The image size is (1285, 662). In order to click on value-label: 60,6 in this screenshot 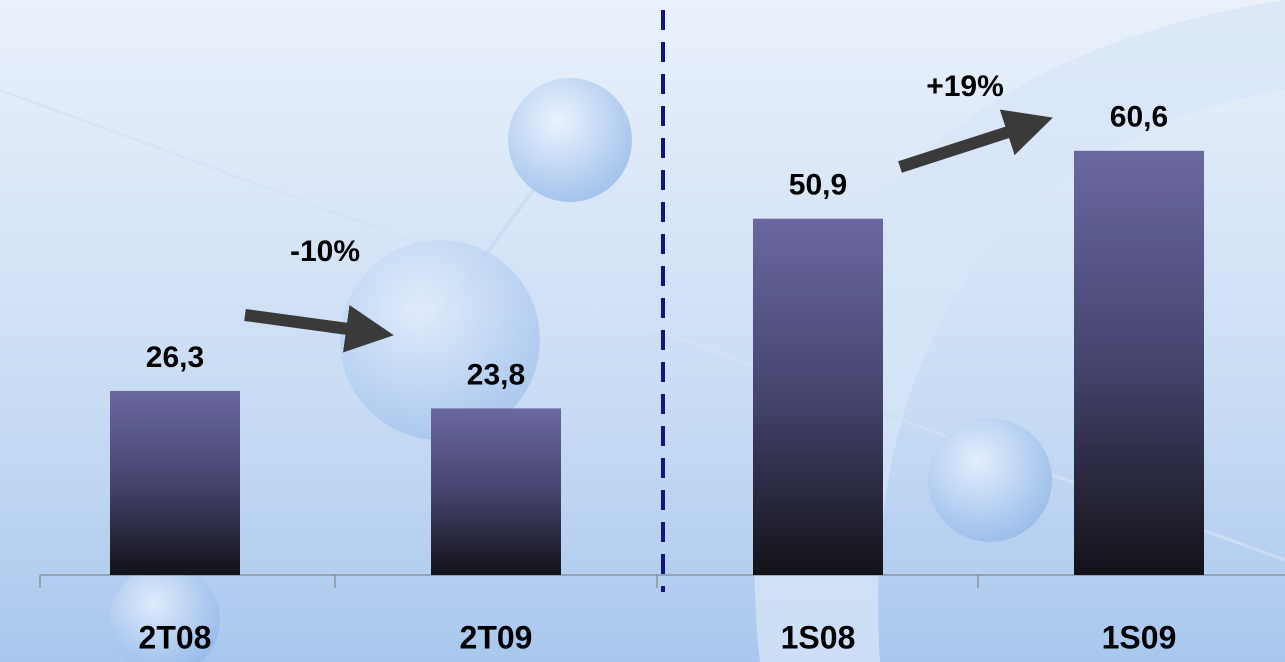, I will do `click(1139, 117)`.